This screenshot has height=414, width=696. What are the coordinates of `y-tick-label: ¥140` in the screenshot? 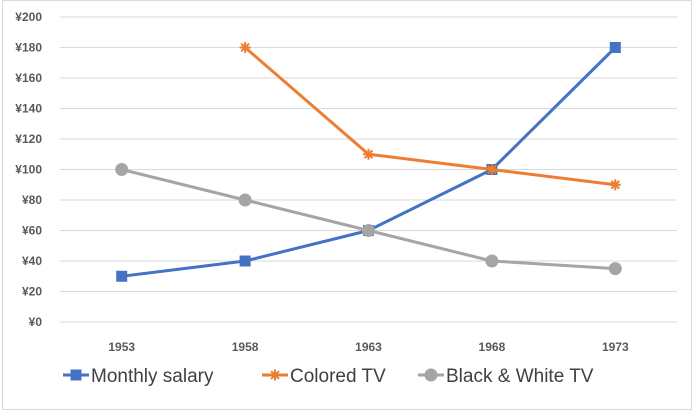 It's located at (28, 109).